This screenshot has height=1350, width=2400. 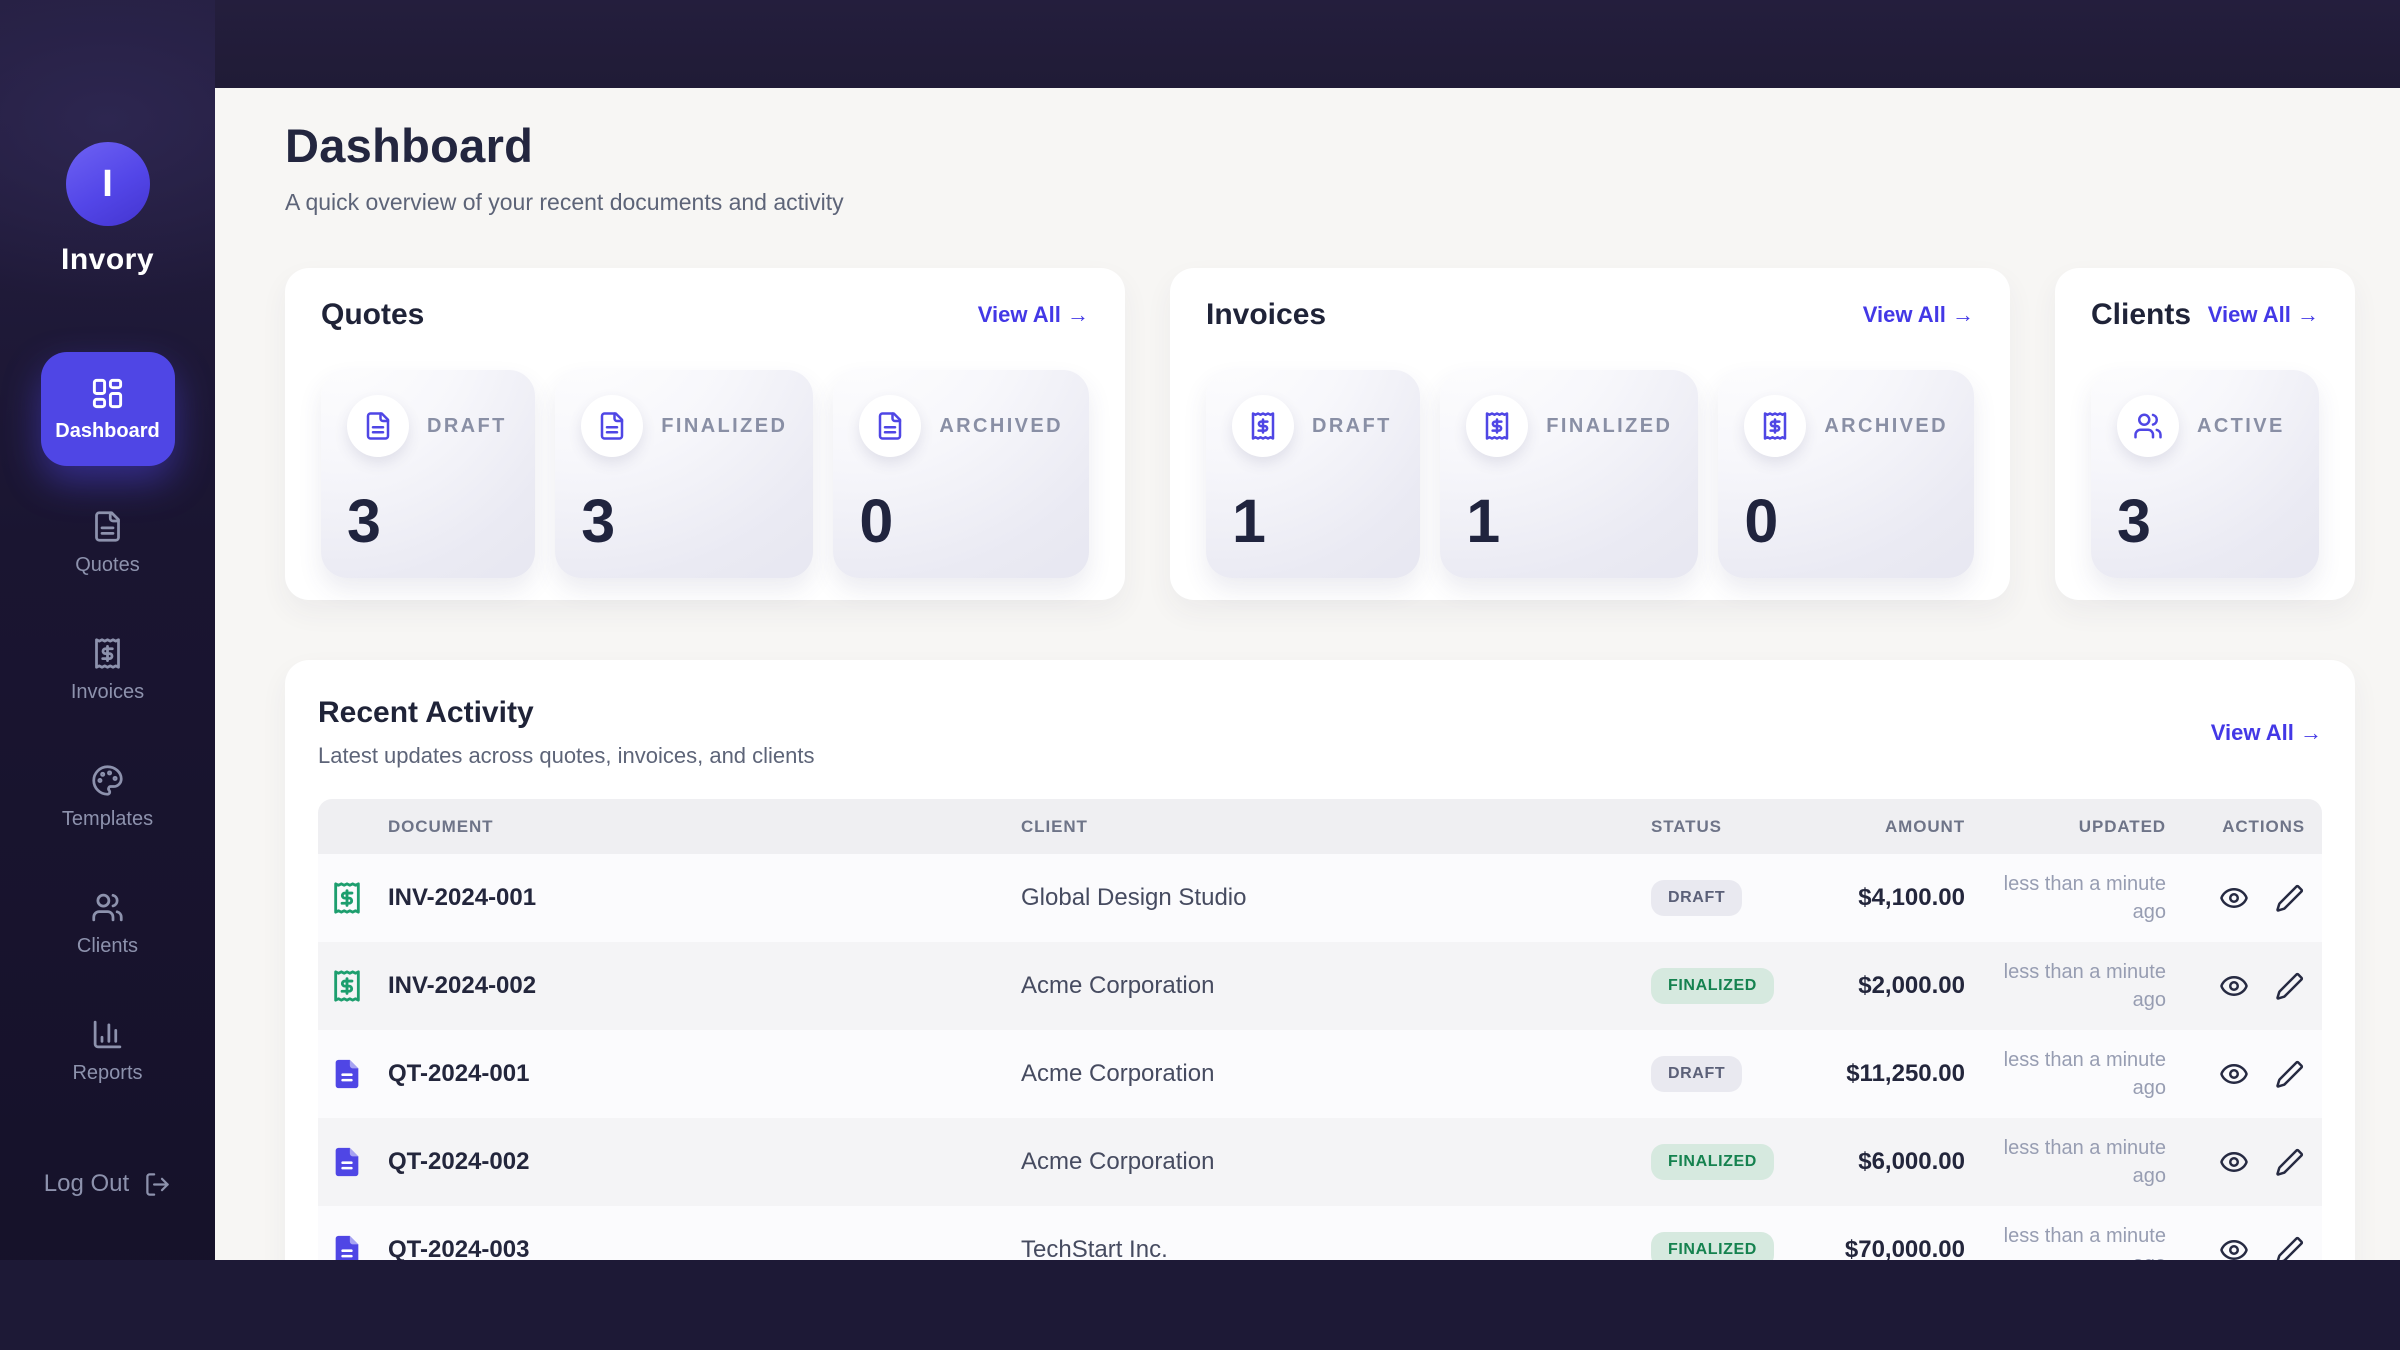 What do you see at coordinates (1925, 826) in the screenshot?
I see `column-header-amount: AMOUNT` at bounding box center [1925, 826].